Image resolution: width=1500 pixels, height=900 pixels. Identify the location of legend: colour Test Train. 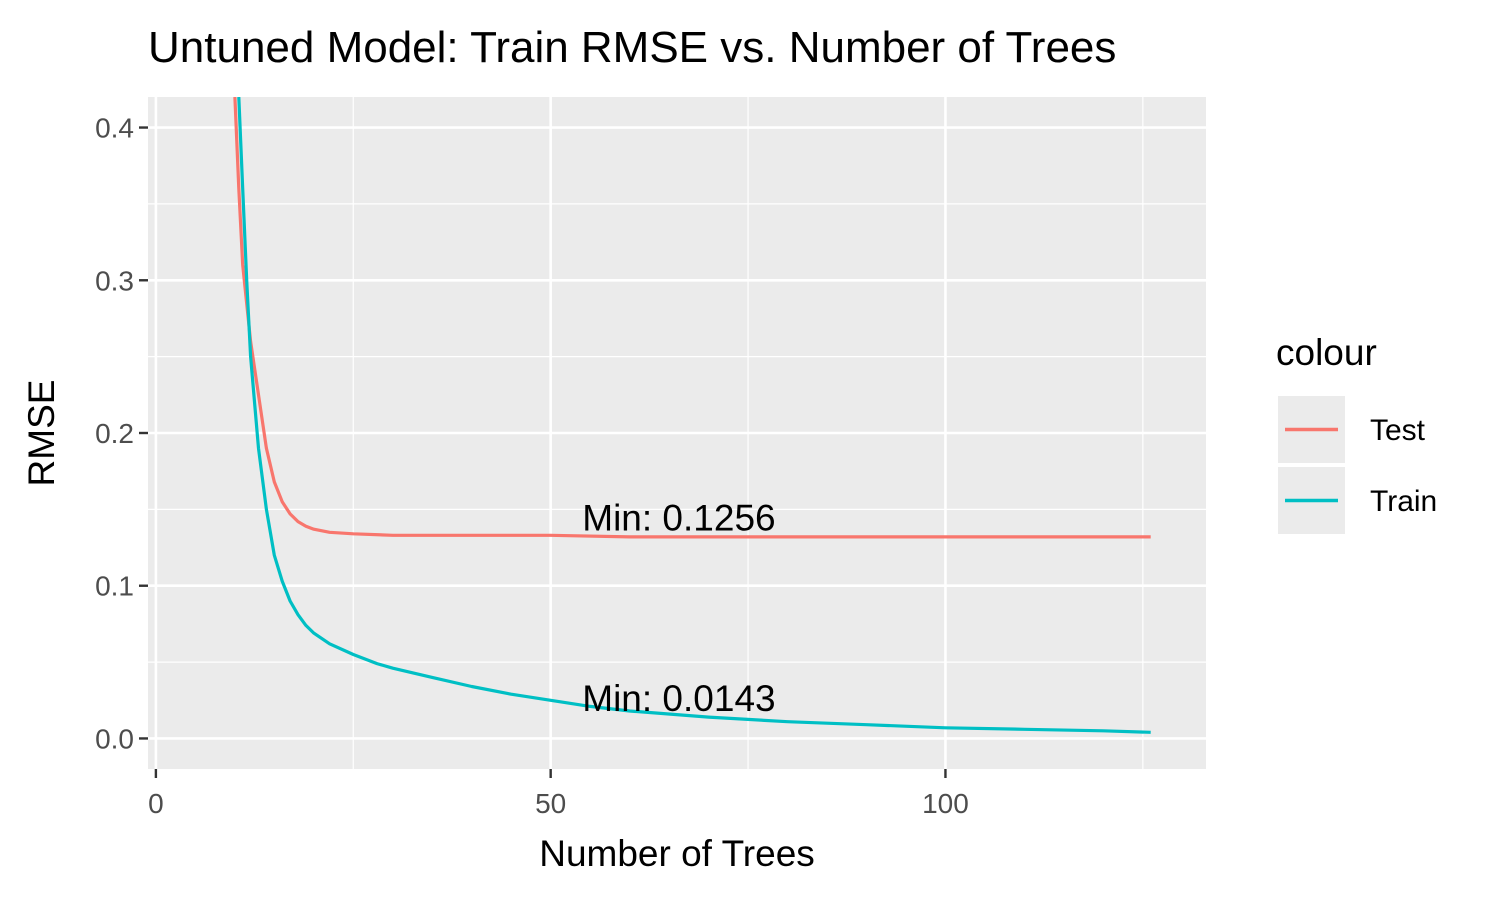
(1356, 433).